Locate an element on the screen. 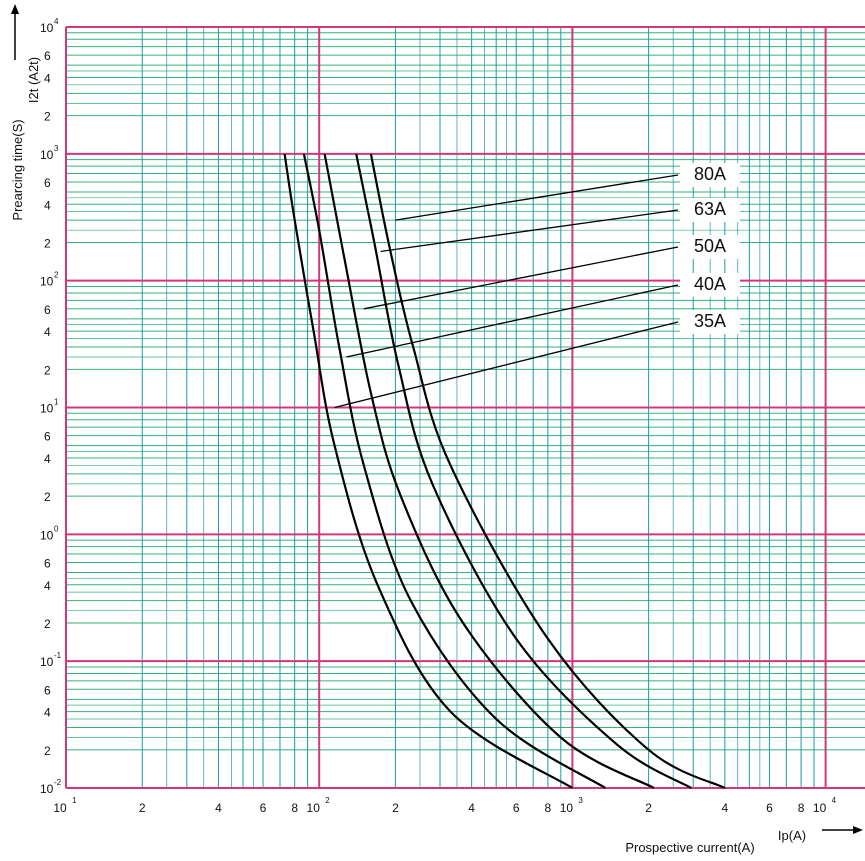 The image size is (865, 861). y-tick-exponent: 1 is located at coordinates (56, 402).